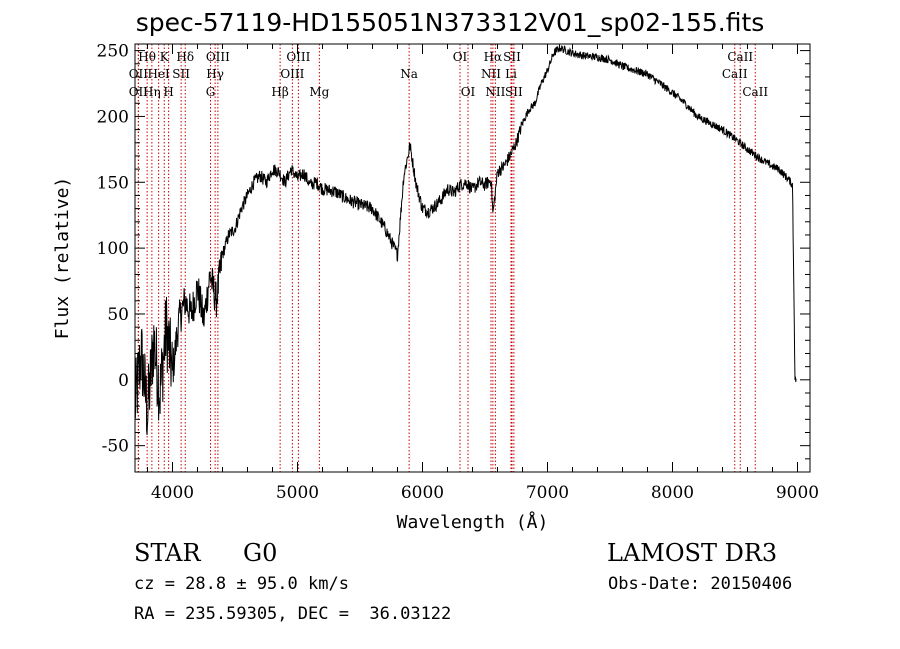  What do you see at coordinates (185, 57) in the screenshot?
I see `line-label: Hδ` at bounding box center [185, 57].